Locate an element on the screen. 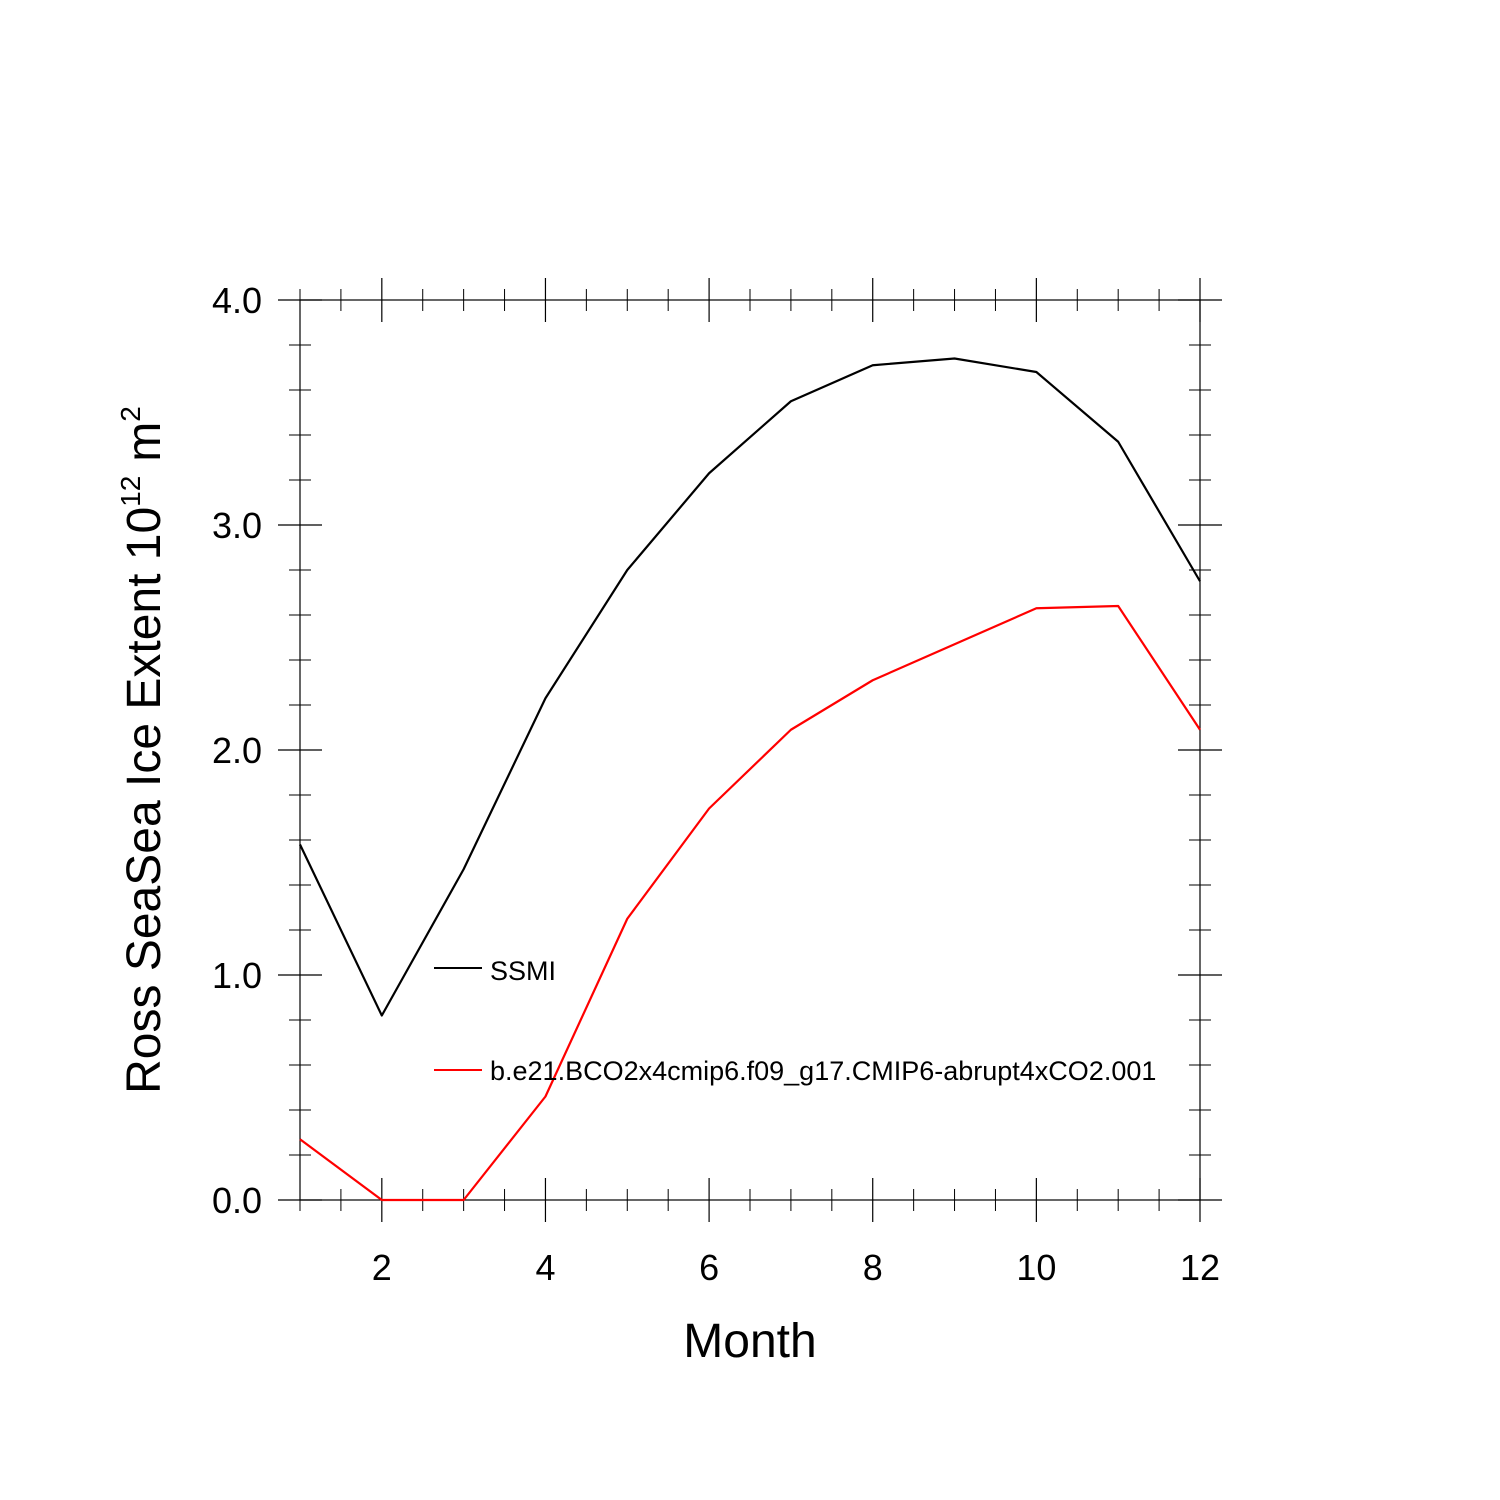  y-tick-labels: 0.0 1.0 2.0 3.0 4.0 is located at coordinates (237, 750).